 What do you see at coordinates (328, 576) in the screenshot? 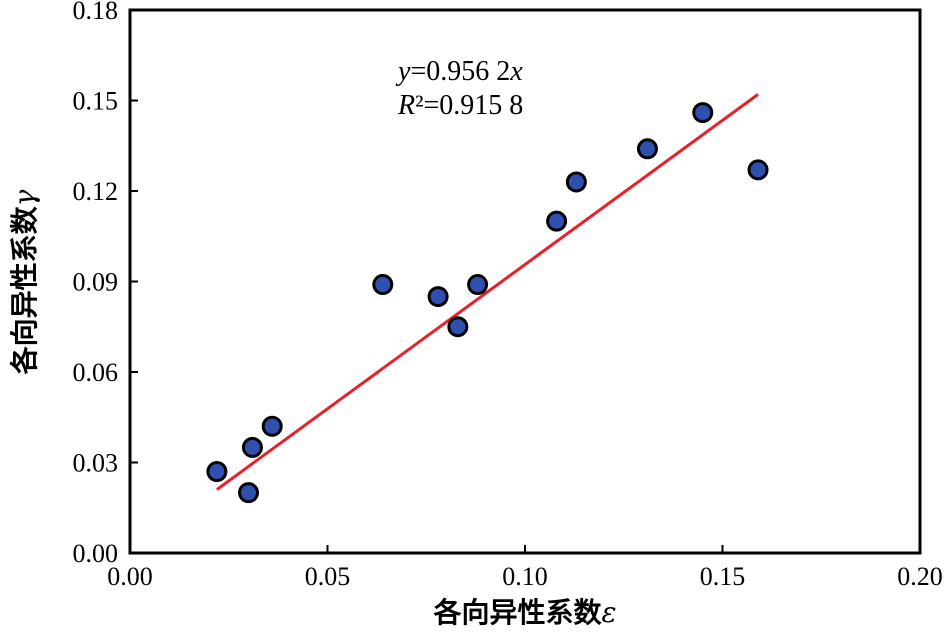
I see `x-tick-label: 0.05` at bounding box center [328, 576].